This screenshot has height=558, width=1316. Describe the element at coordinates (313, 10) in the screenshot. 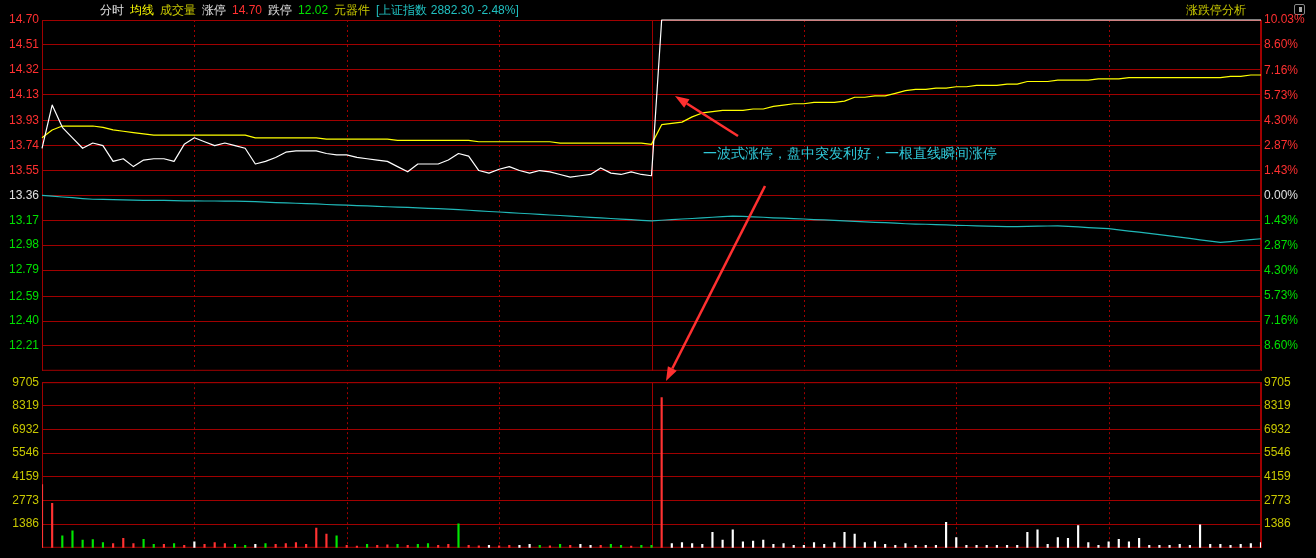

I see `text: 12.02` at that location.